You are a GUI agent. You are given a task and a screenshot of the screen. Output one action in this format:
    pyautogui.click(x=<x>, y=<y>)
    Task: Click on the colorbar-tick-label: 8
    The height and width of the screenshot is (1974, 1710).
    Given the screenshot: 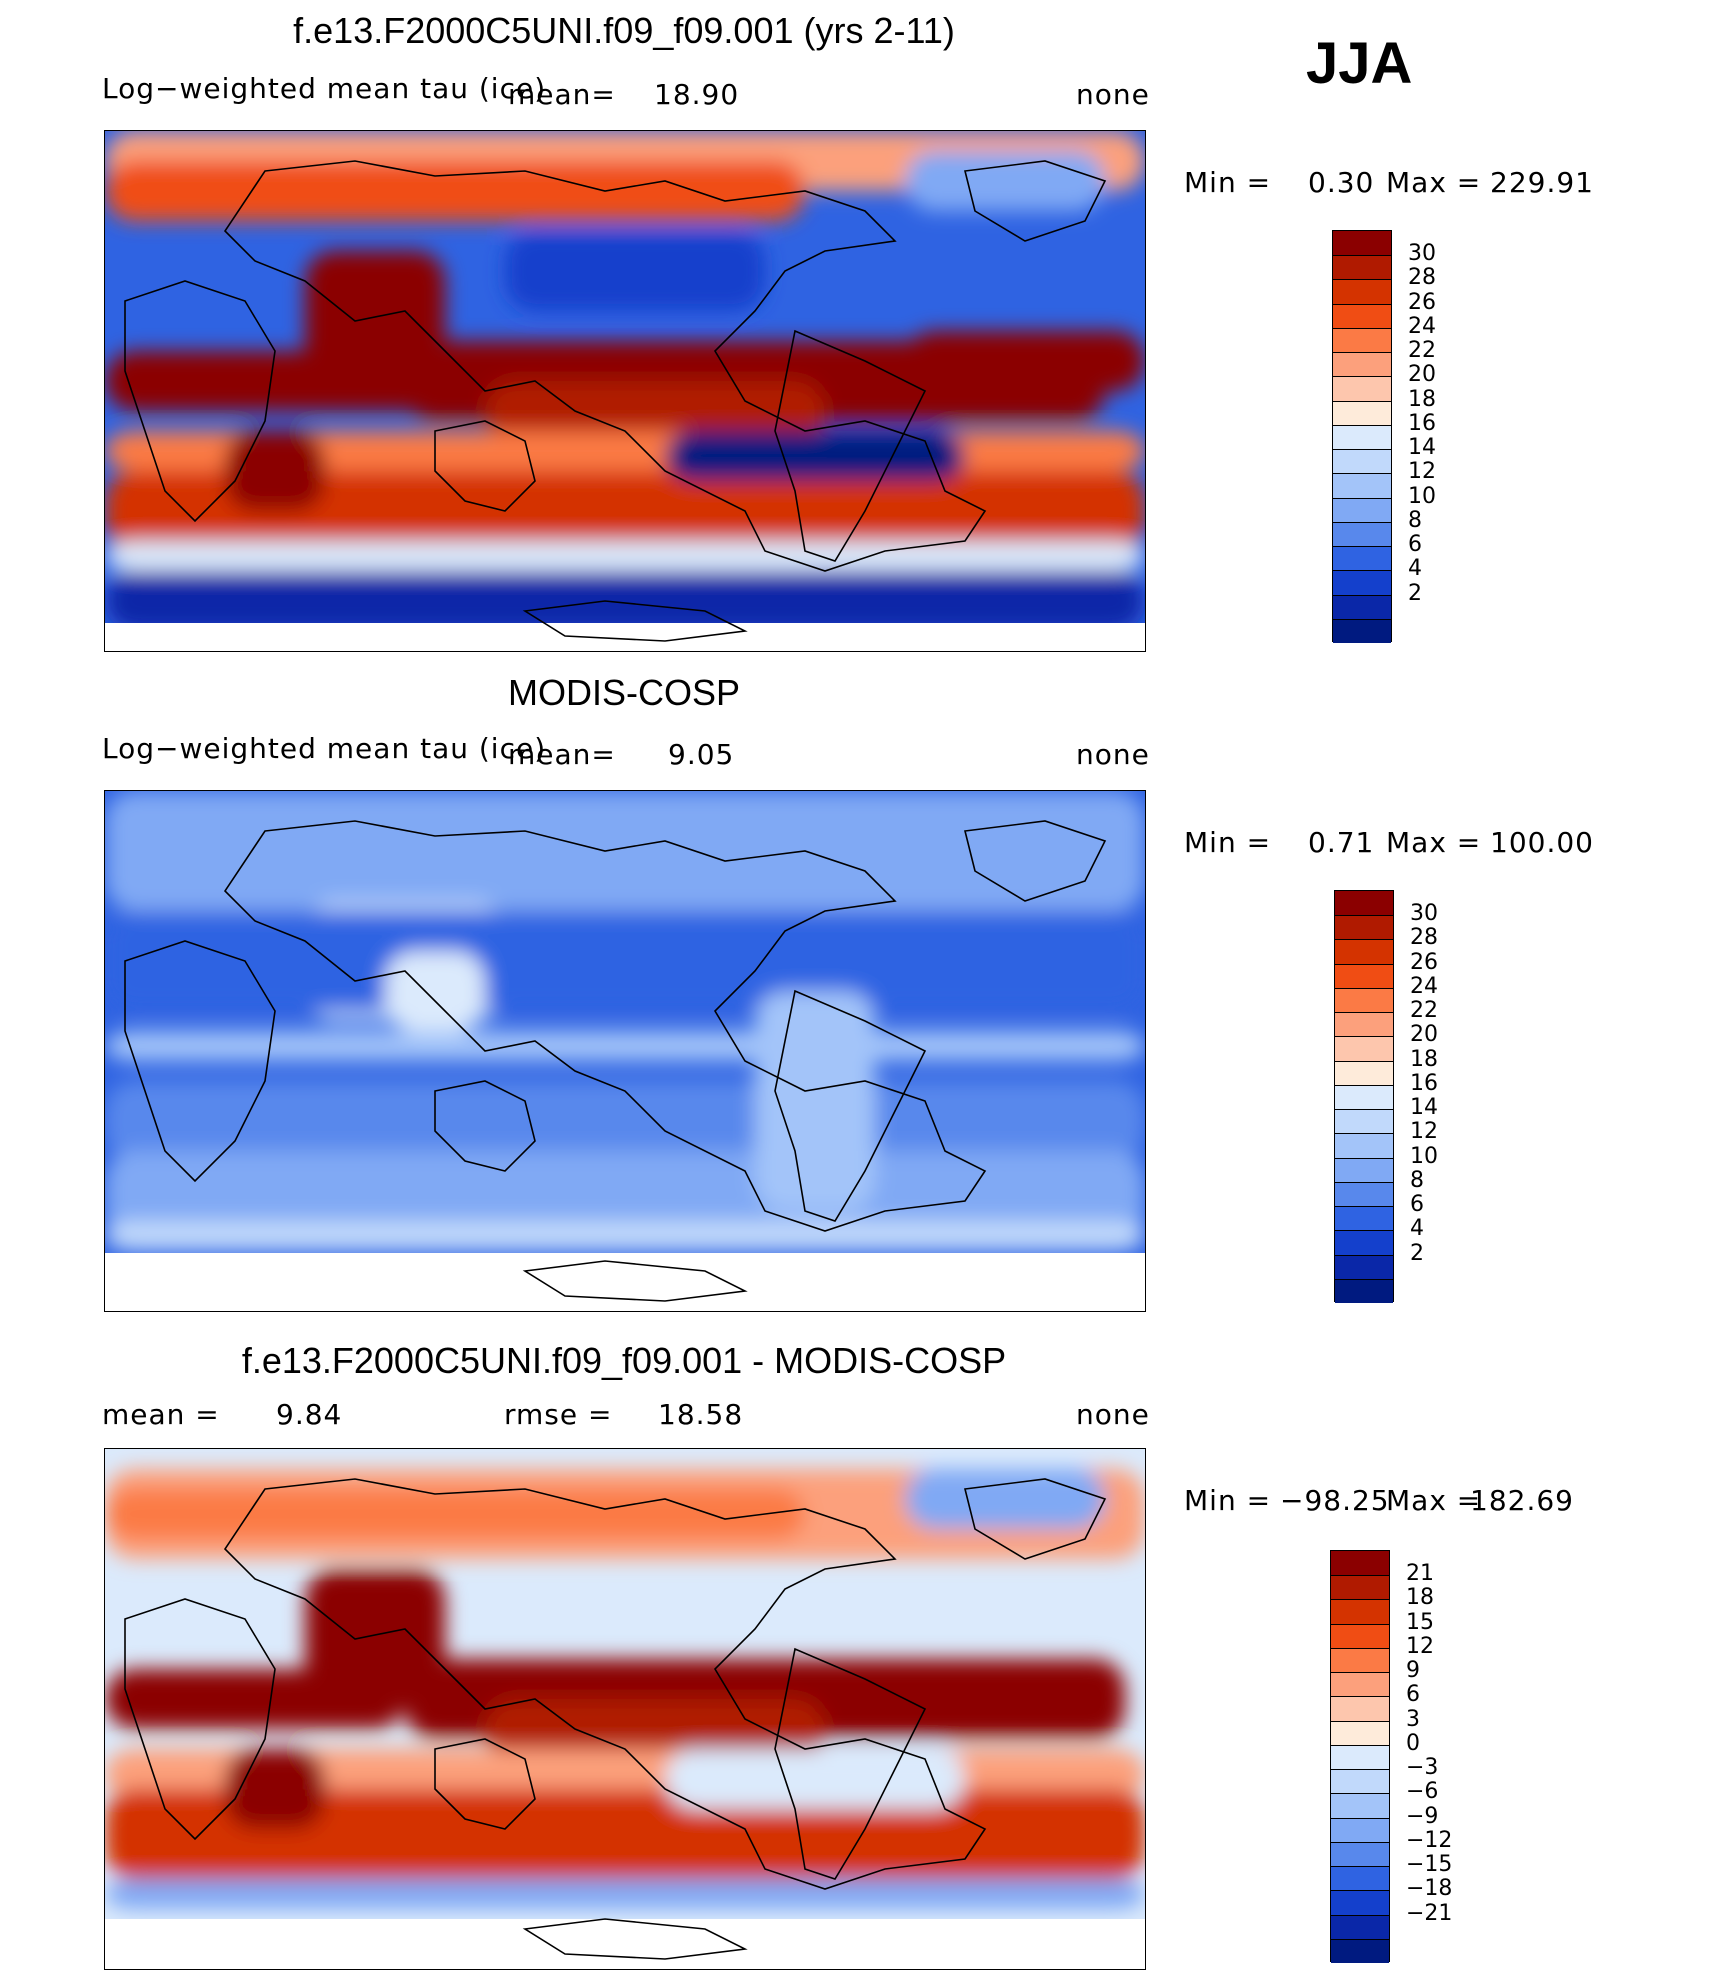 What is the action you would take?
    pyautogui.click(x=1415, y=520)
    